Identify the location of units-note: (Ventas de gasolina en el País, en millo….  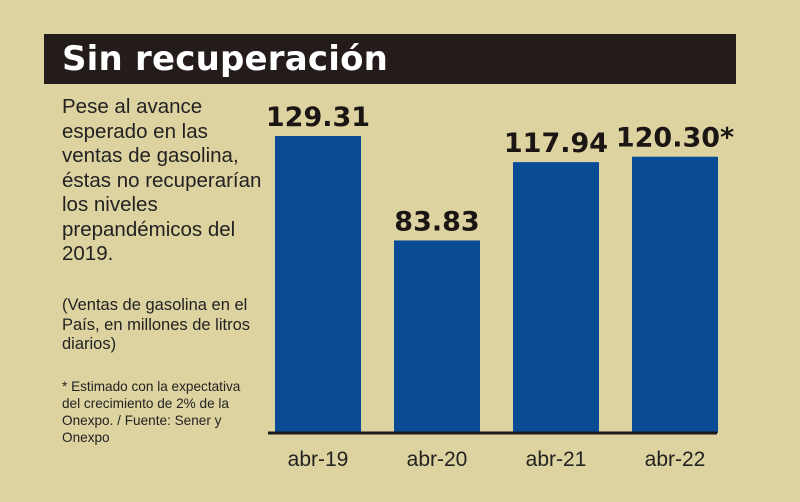
(156, 325).